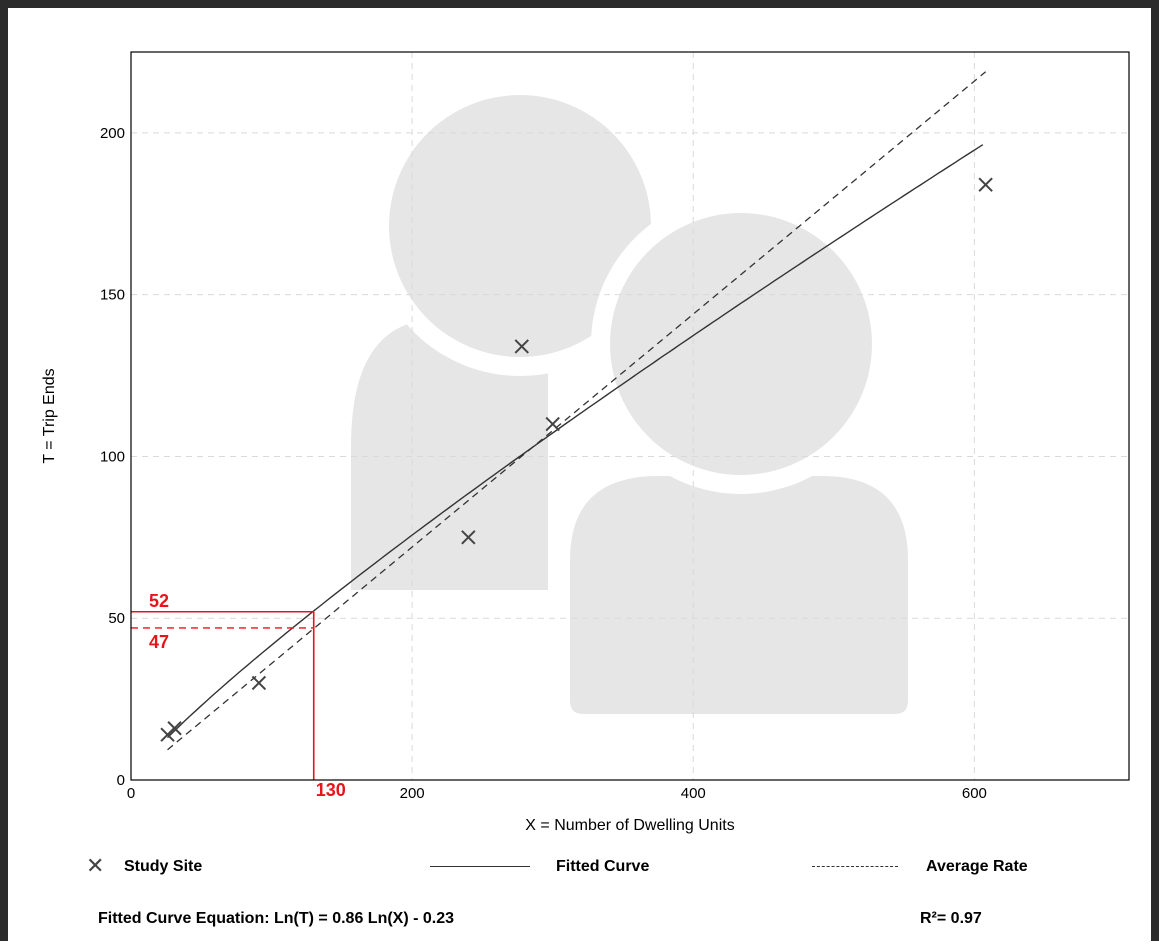  I want to click on x-tick-label: 200, so click(412, 793).